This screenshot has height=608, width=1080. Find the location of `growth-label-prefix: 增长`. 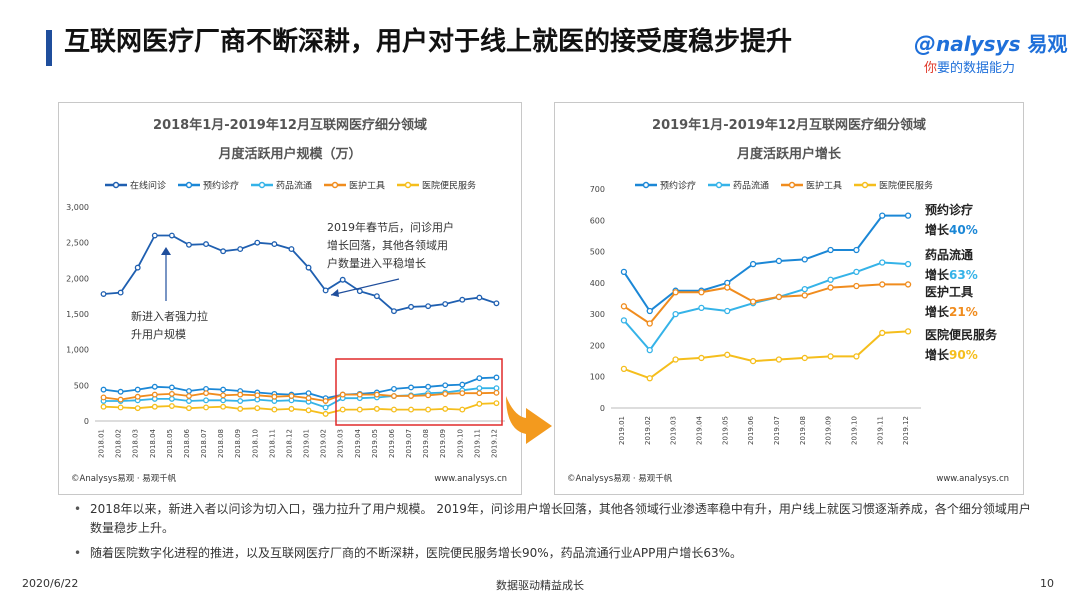

growth-label-prefix: 增长 is located at coordinates (937, 311).